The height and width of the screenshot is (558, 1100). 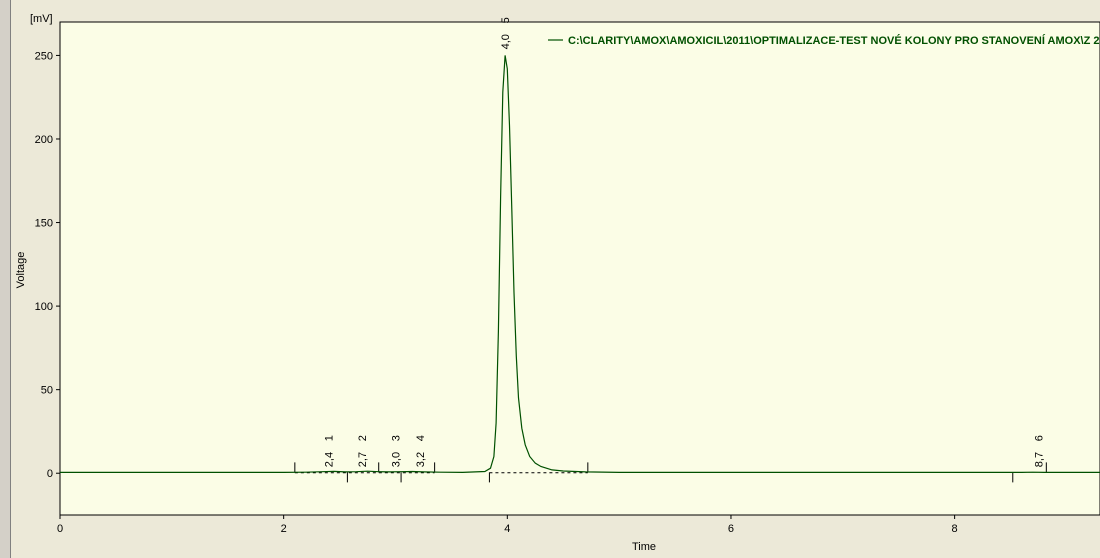 I want to click on y-tick-label: 0, so click(x=50, y=474).